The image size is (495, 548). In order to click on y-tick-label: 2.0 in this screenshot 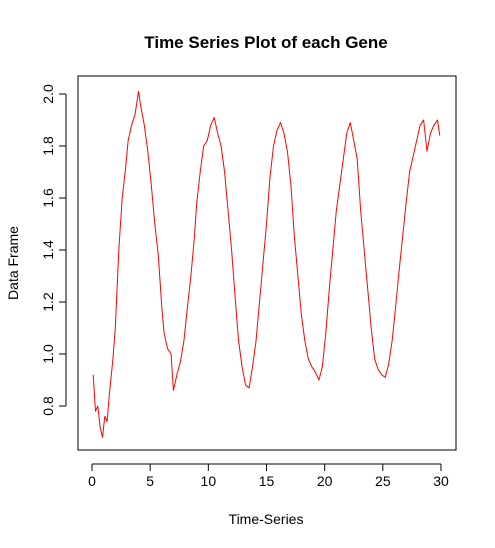, I will do `click(48, 94)`.